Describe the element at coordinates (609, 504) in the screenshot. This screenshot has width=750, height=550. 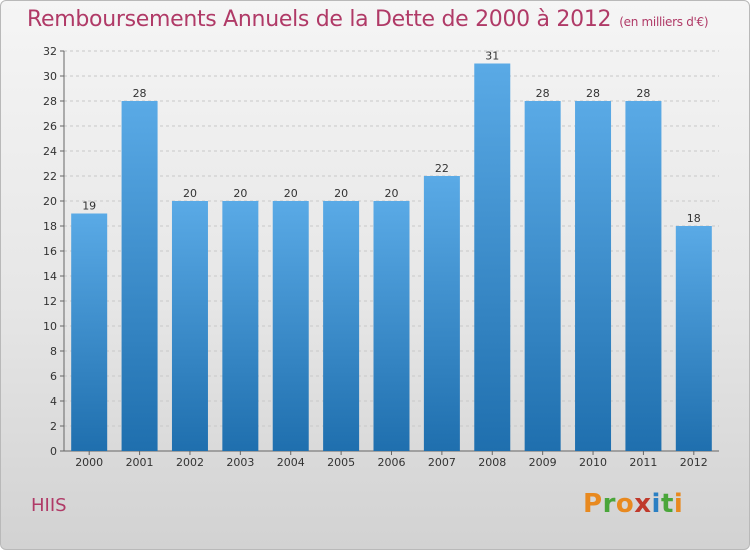
I see `logo-letter: r` at that location.